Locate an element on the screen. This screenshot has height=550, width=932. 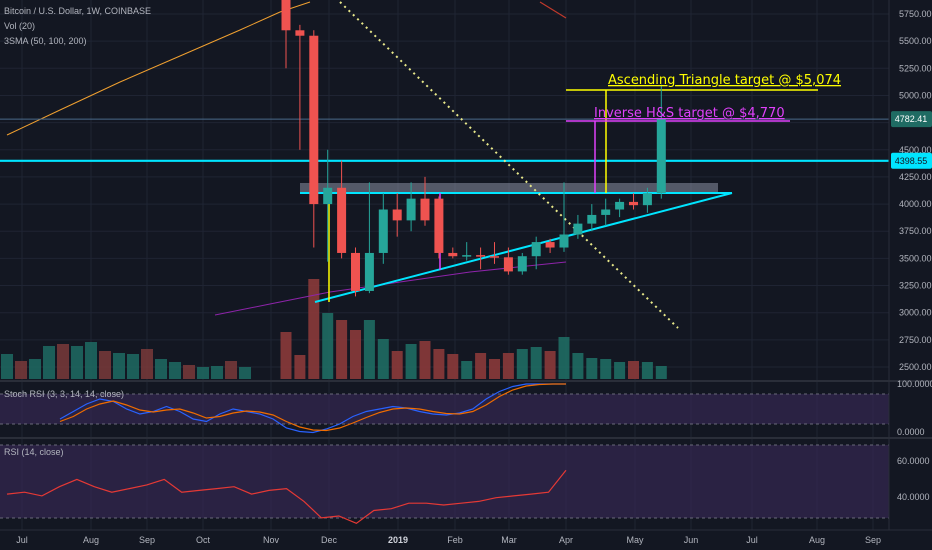
time-tick-label: Apr is located at coordinates (566, 540).